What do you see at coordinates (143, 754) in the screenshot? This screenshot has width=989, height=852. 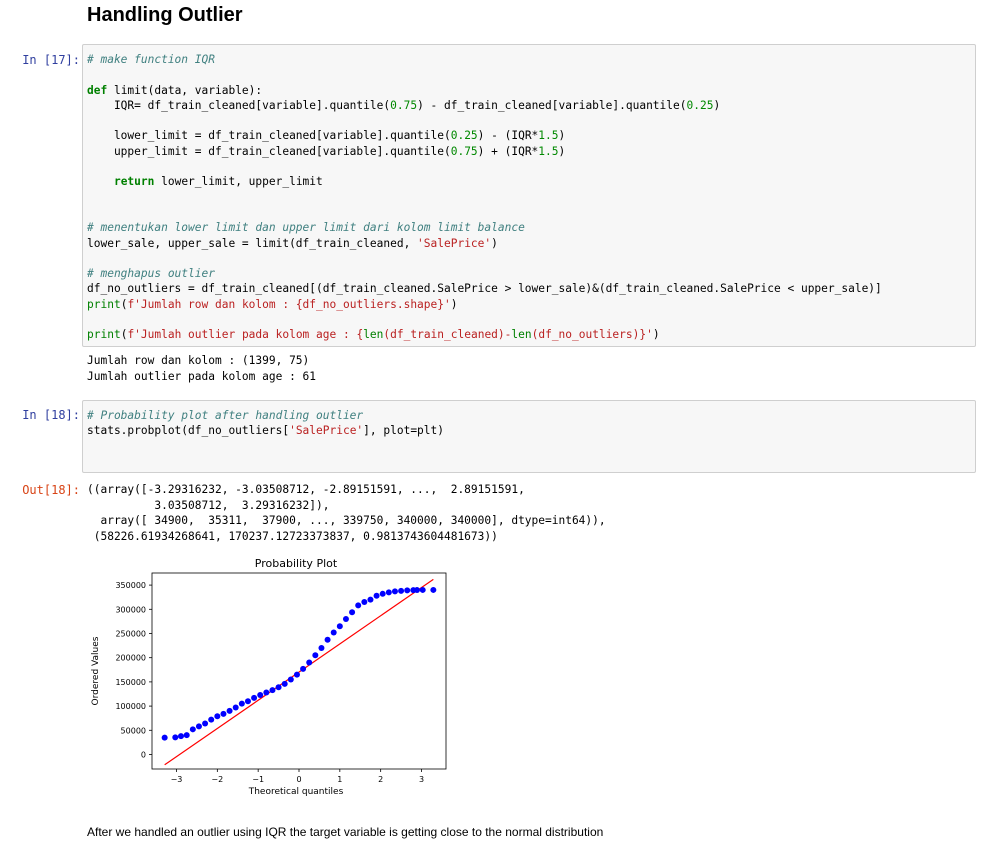 I see `y-tick-label: 0` at bounding box center [143, 754].